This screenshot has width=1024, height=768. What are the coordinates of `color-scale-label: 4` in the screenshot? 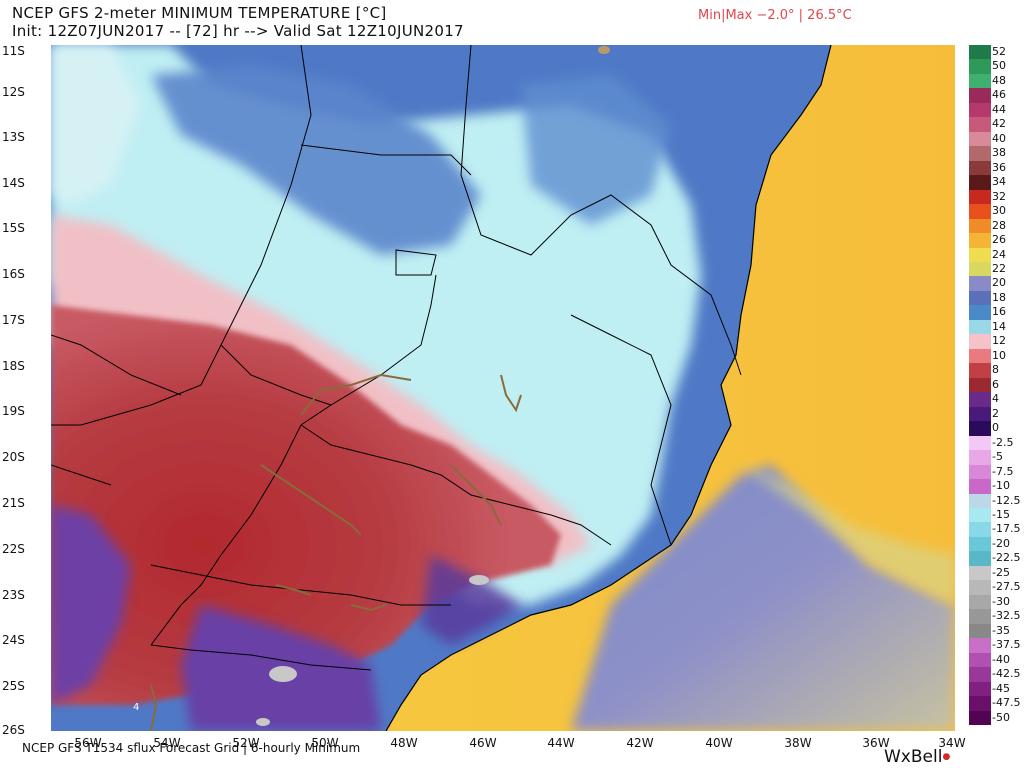 It's located at (995, 399).